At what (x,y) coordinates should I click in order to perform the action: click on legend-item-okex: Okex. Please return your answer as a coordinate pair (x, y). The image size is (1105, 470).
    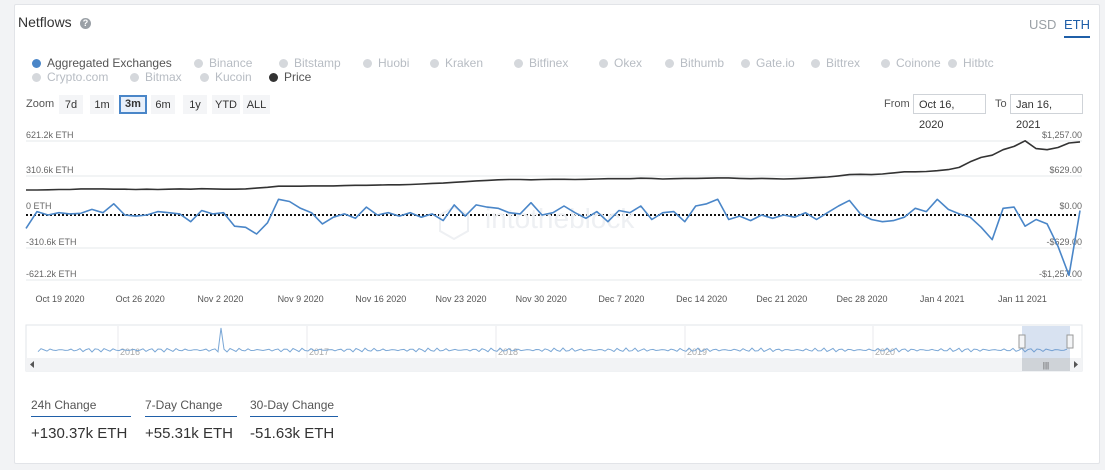
    Looking at the image, I should click on (620, 63).